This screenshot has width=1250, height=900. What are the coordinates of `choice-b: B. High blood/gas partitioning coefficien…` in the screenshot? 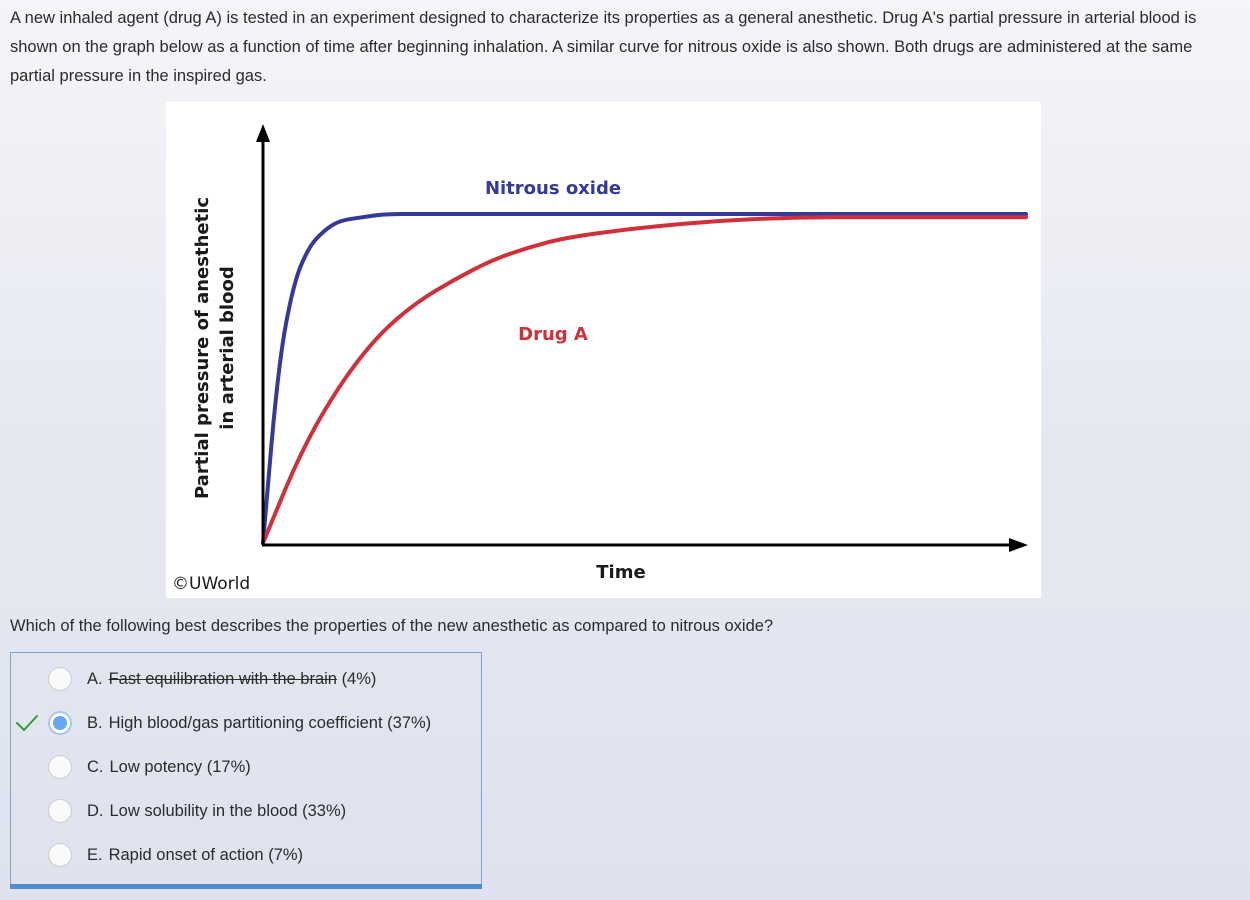 It's located at (246, 723).